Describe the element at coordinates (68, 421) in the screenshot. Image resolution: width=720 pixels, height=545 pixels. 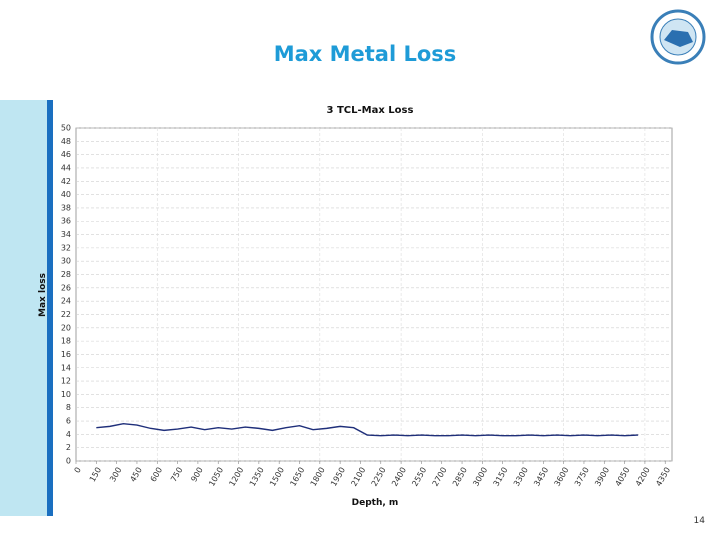
I see `y-tick-label: 6` at that location.